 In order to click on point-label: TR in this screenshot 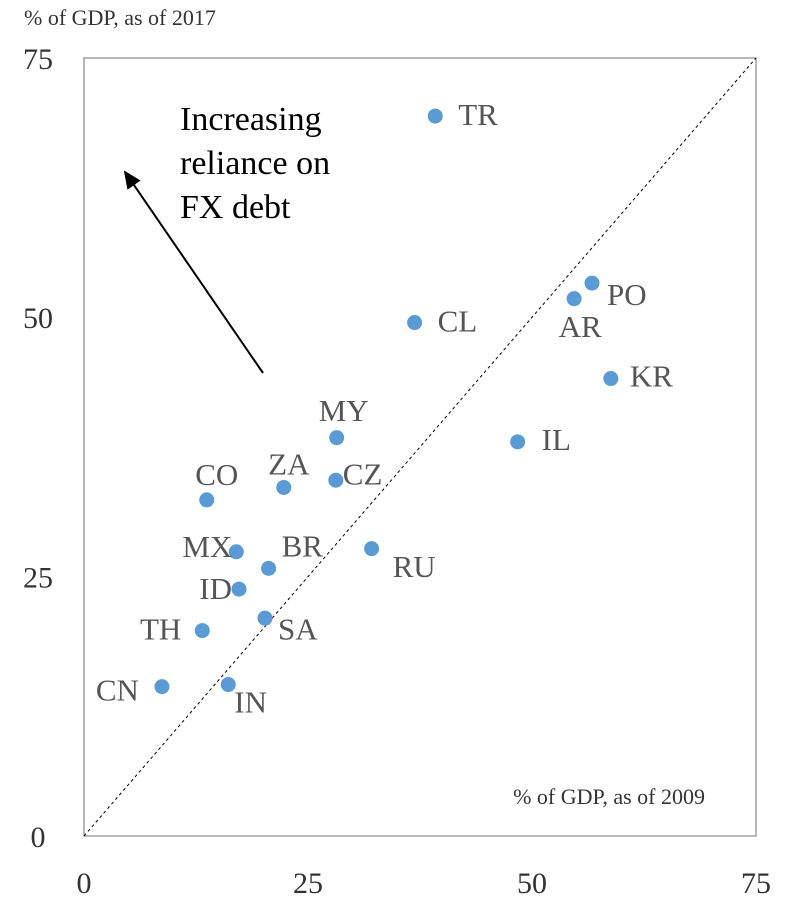, I will do `click(478, 114)`.